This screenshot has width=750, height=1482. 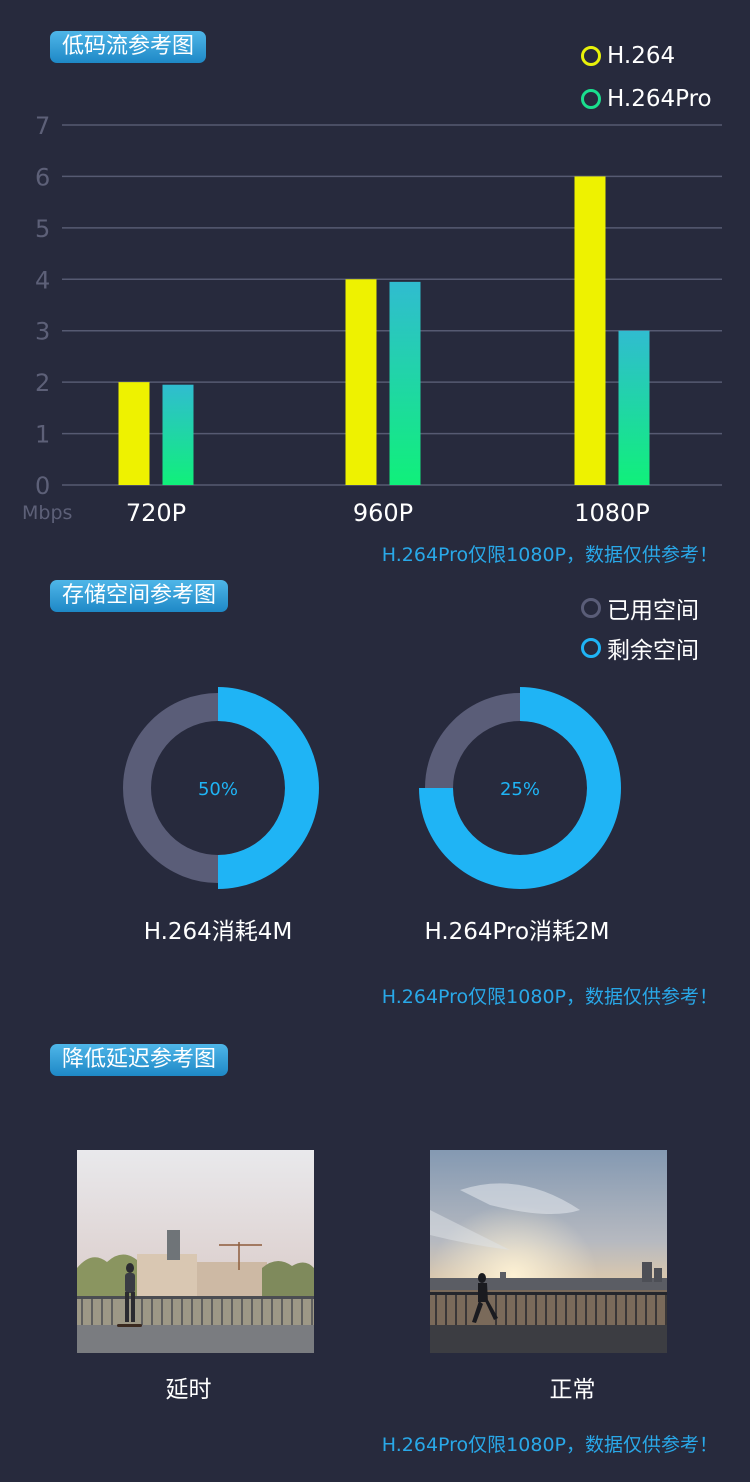 I want to click on storage-section-title: 存储空间参考图, so click(x=139, y=596).